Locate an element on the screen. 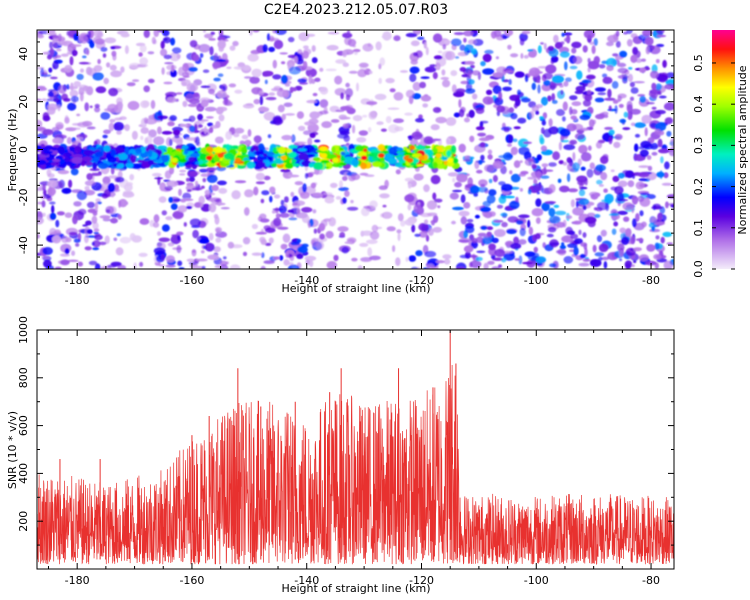  spectrogram-peak is located at coordinates (381, 155).